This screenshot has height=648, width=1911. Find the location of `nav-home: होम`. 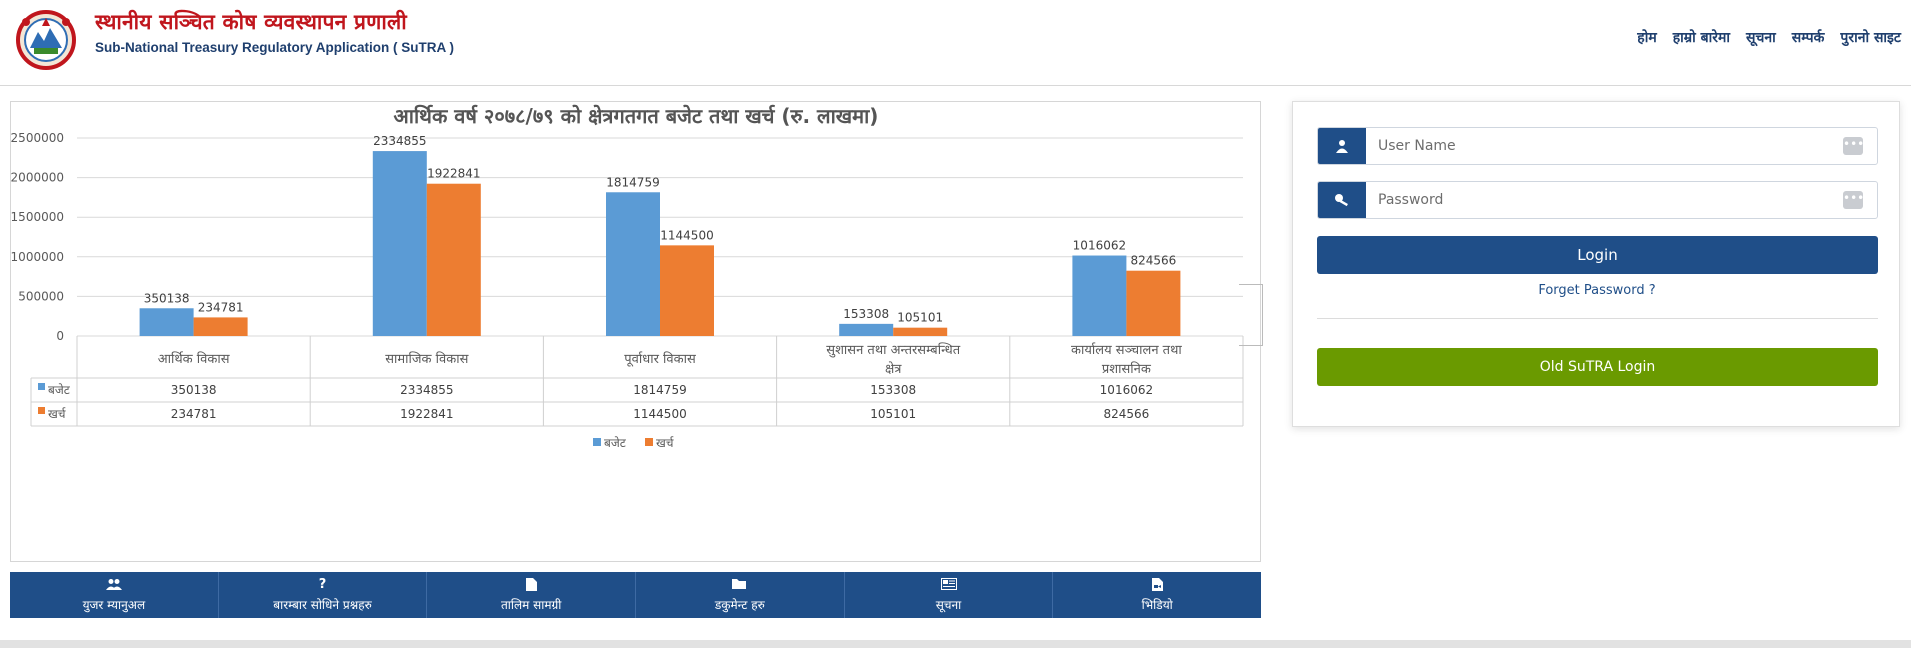

nav-home: होम is located at coordinates (1647, 38).